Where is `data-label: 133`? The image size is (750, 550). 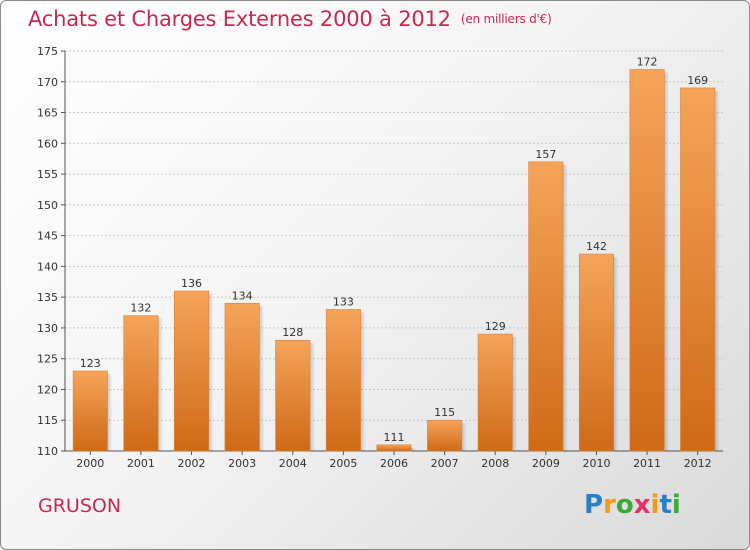 data-label: 133 is located at coordinates (343, 301).